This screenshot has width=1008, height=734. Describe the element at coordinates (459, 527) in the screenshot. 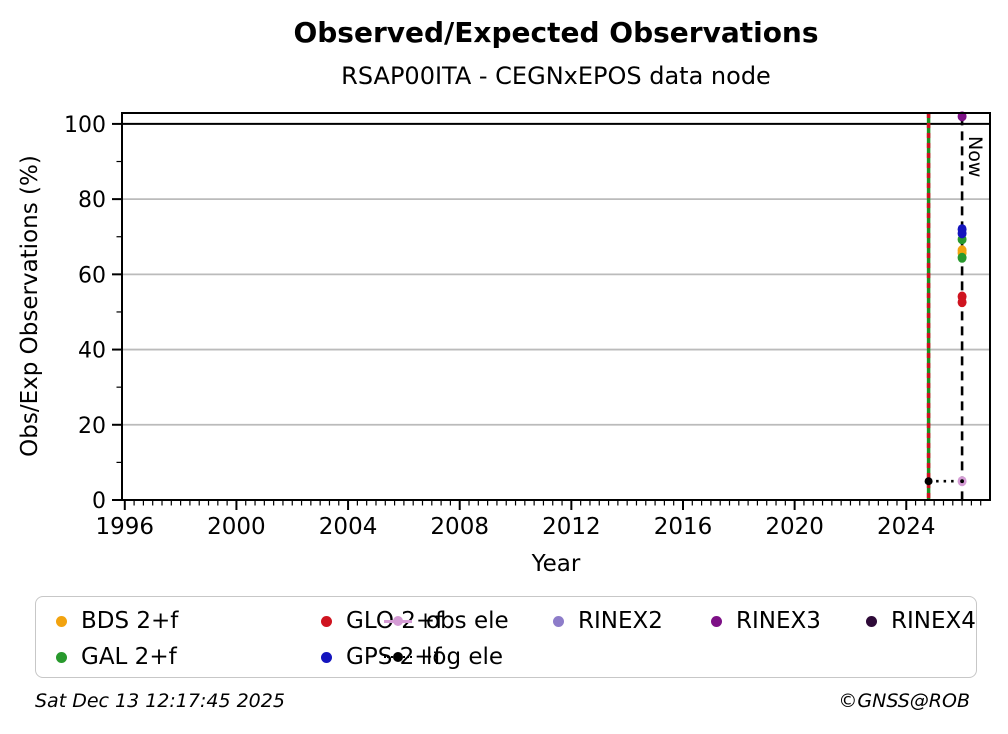

I see `tick-label: 2008` at that location.